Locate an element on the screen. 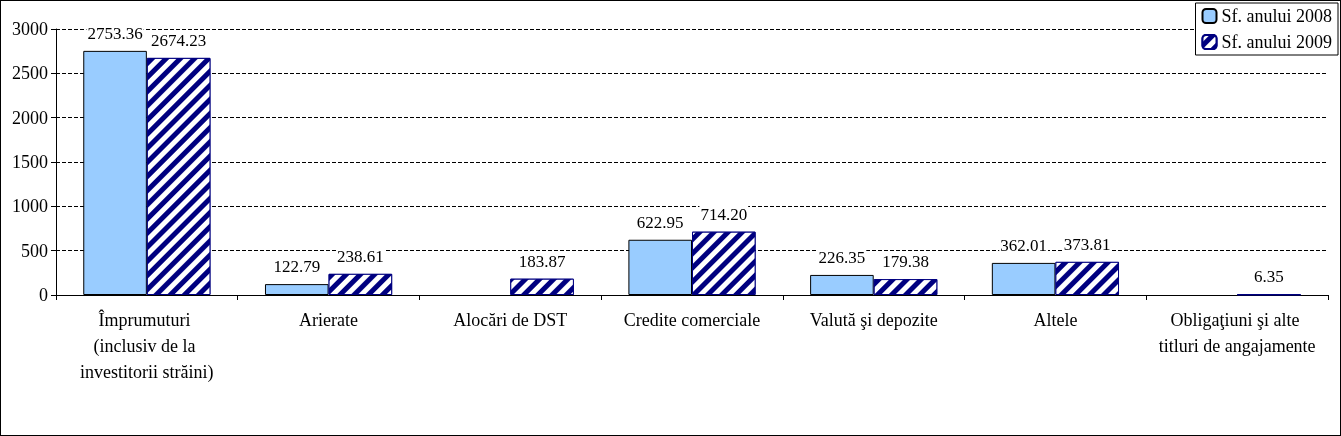  y-tick-label: 2000 is located at coordinates (30, 117).